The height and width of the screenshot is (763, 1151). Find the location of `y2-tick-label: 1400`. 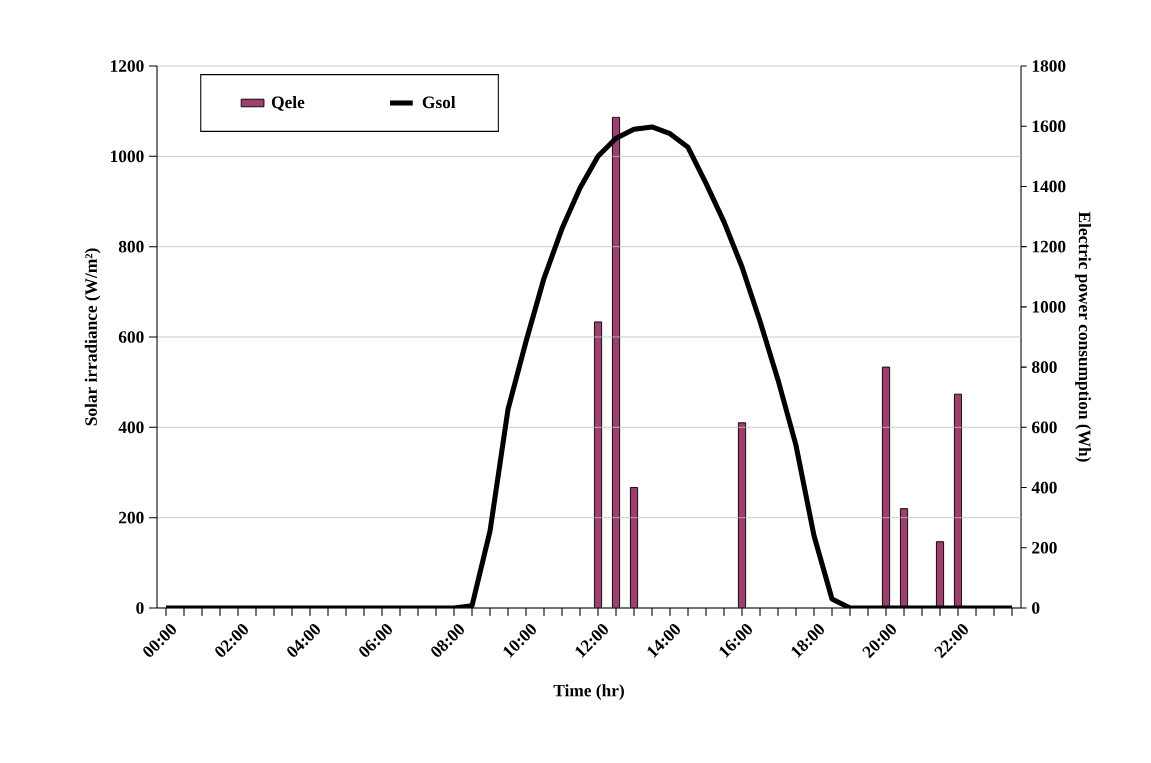

y2-tick-label: 1400 is located at coordinates (1049, 186).